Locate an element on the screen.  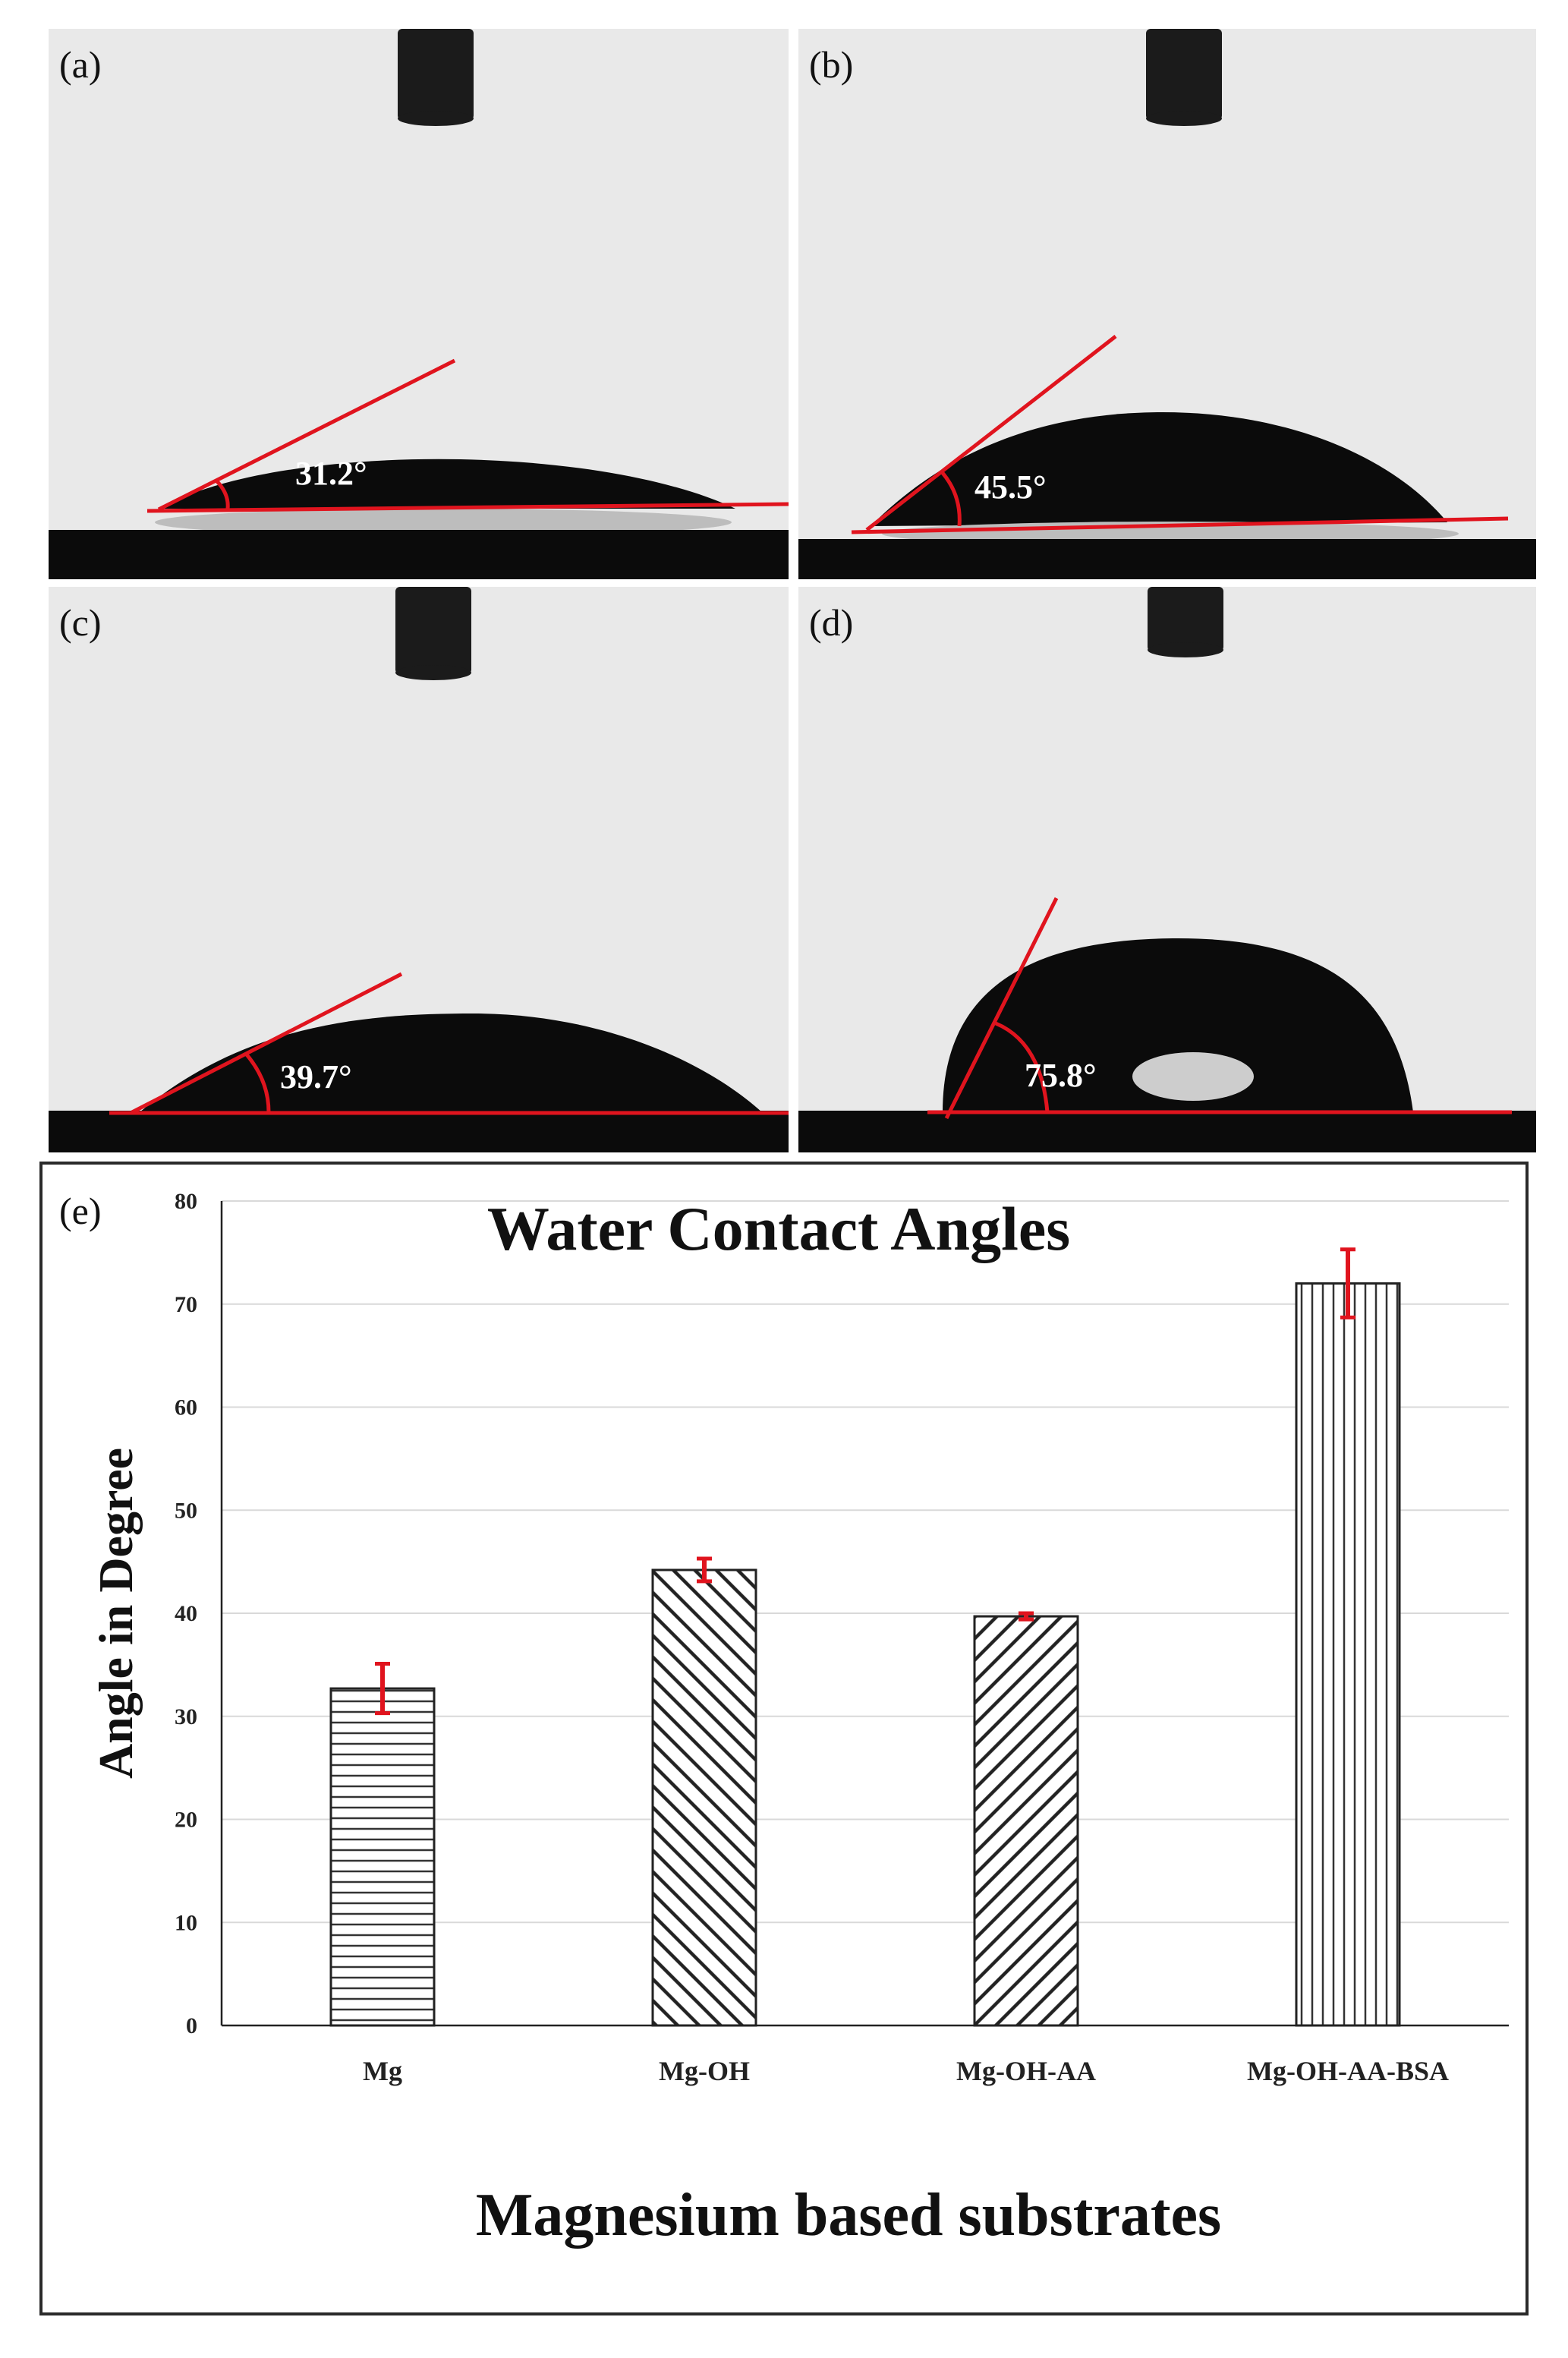
needle-c is located at coordinates (433, 631).